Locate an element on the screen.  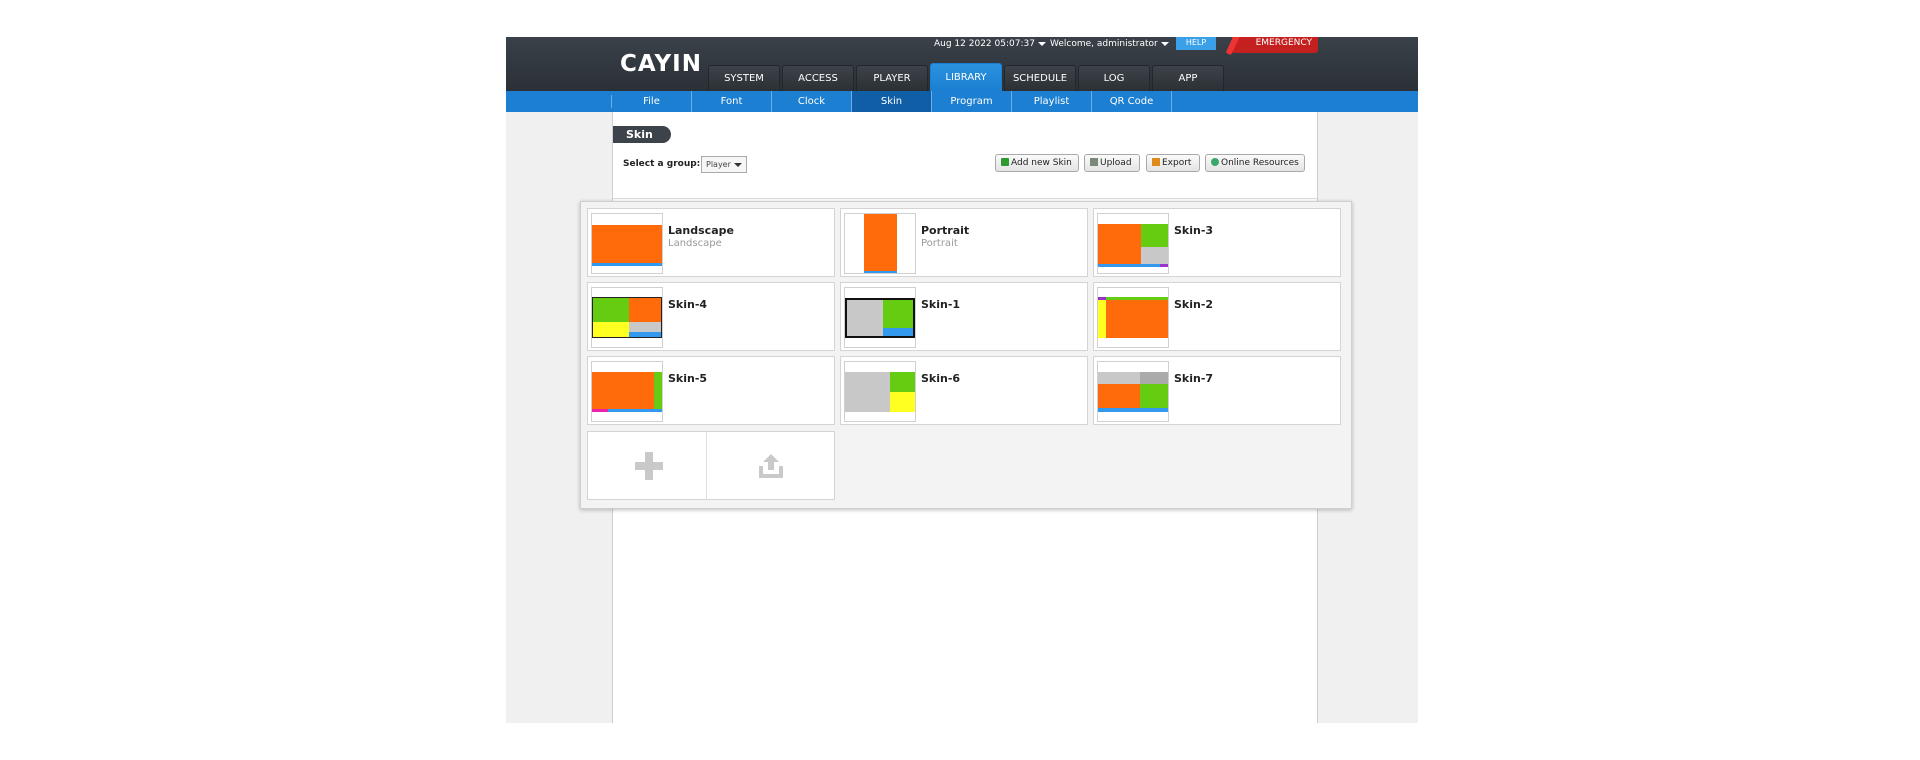
tab-player: PLAYER is located at coordinates (892, 78).